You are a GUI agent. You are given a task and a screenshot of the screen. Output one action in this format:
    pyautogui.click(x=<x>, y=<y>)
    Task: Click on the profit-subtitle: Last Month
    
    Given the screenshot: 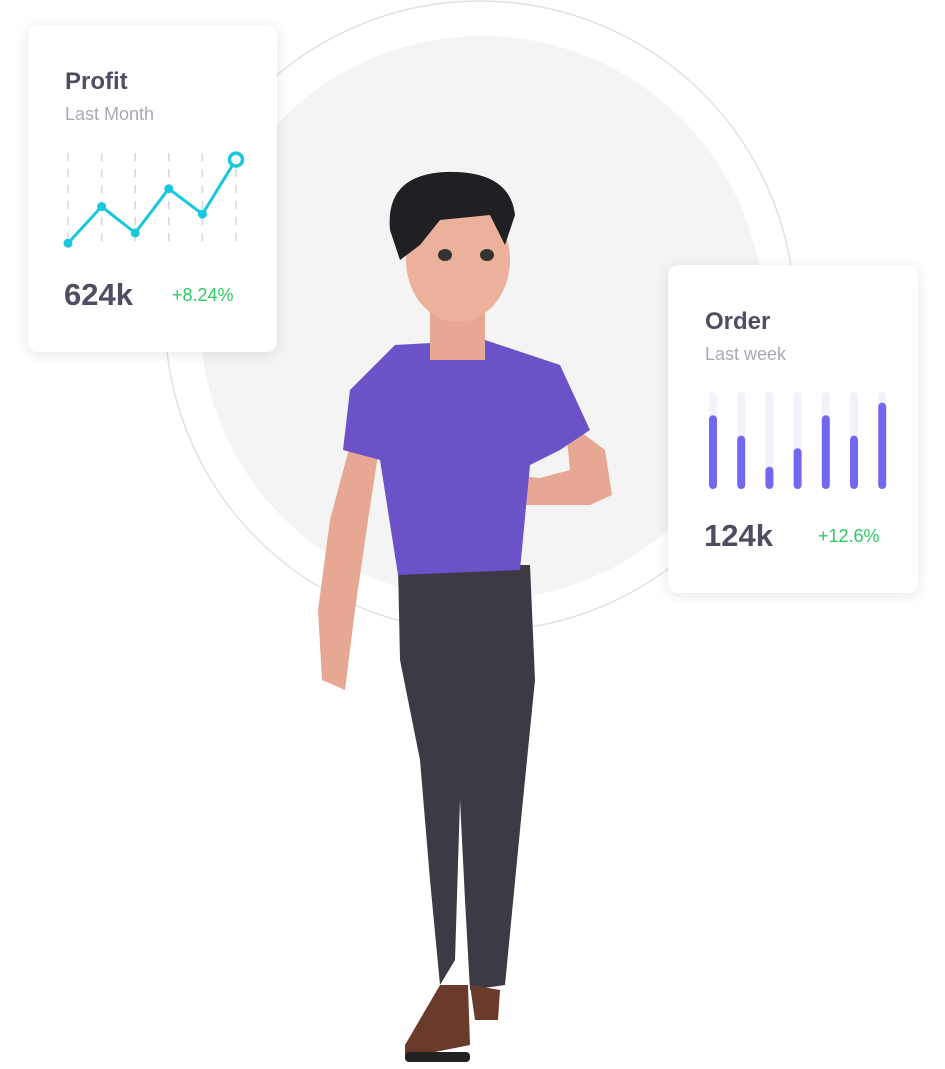 What is the action you would take?
    pyautogui.click(x=110, y=114)
    